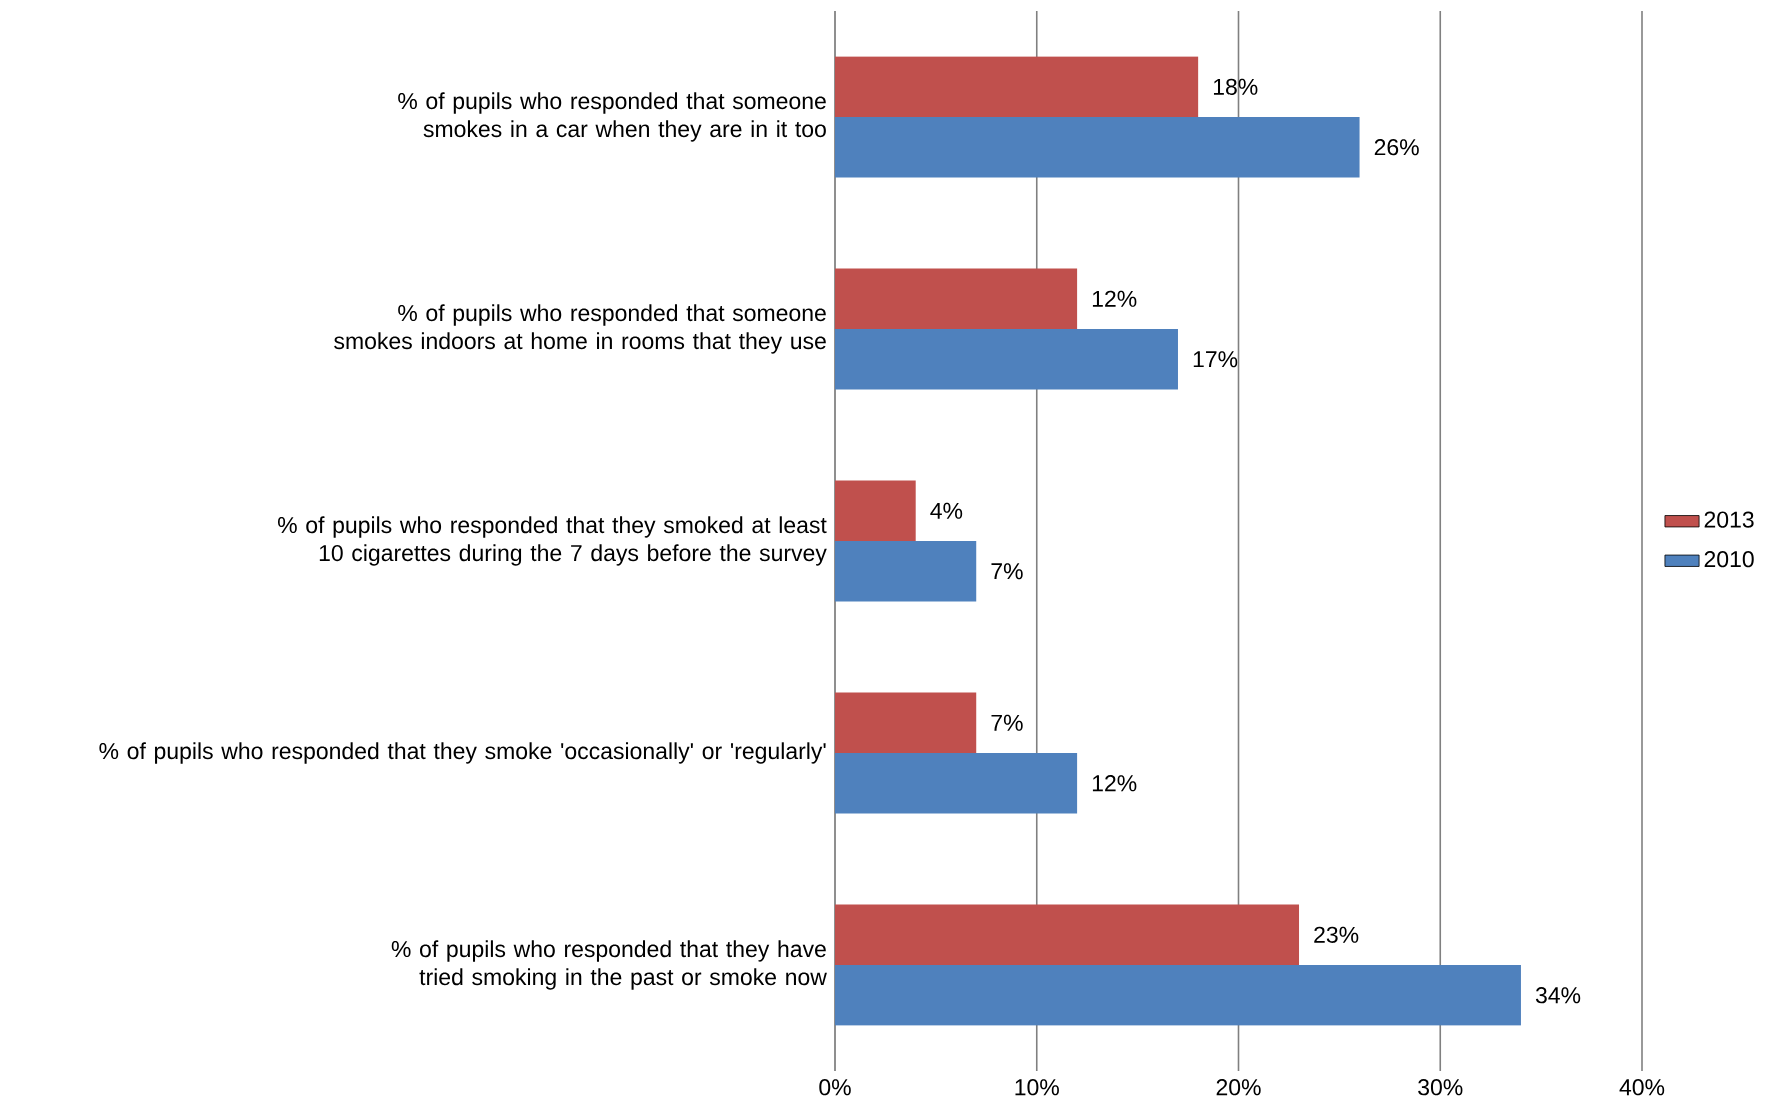 This screenshot has height=1120, width=1787. Describe the element at coordinates (1037, 1087) in the screenshot. I see `x-tick-label: 10%` at that location.